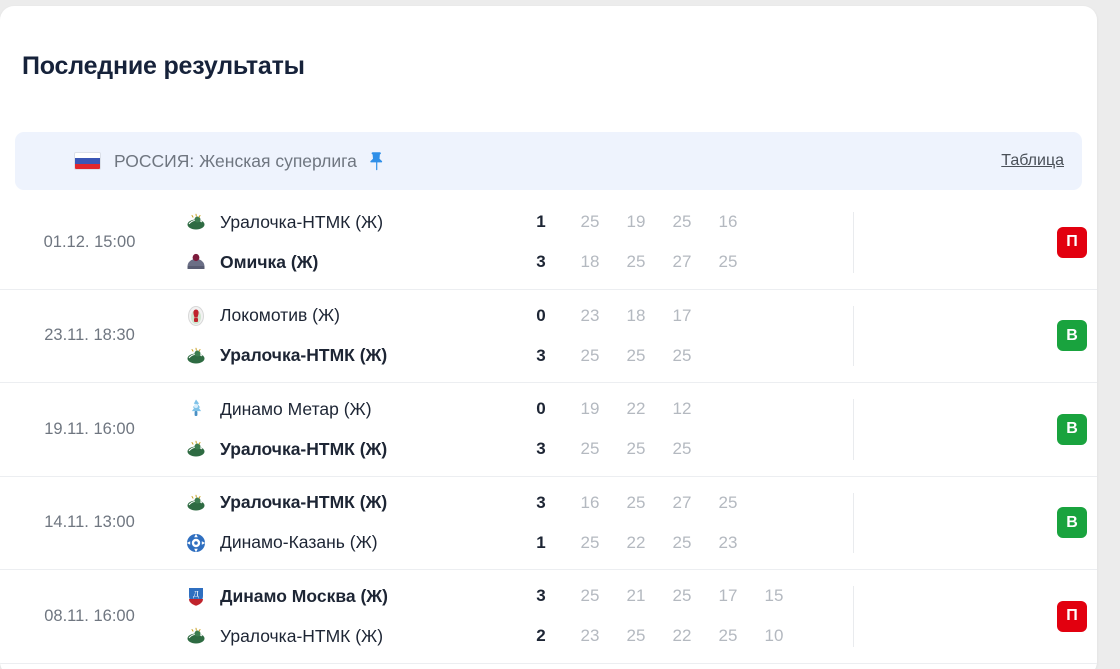  I want to click on set-scores: 23 18 17, so click(682, 316).